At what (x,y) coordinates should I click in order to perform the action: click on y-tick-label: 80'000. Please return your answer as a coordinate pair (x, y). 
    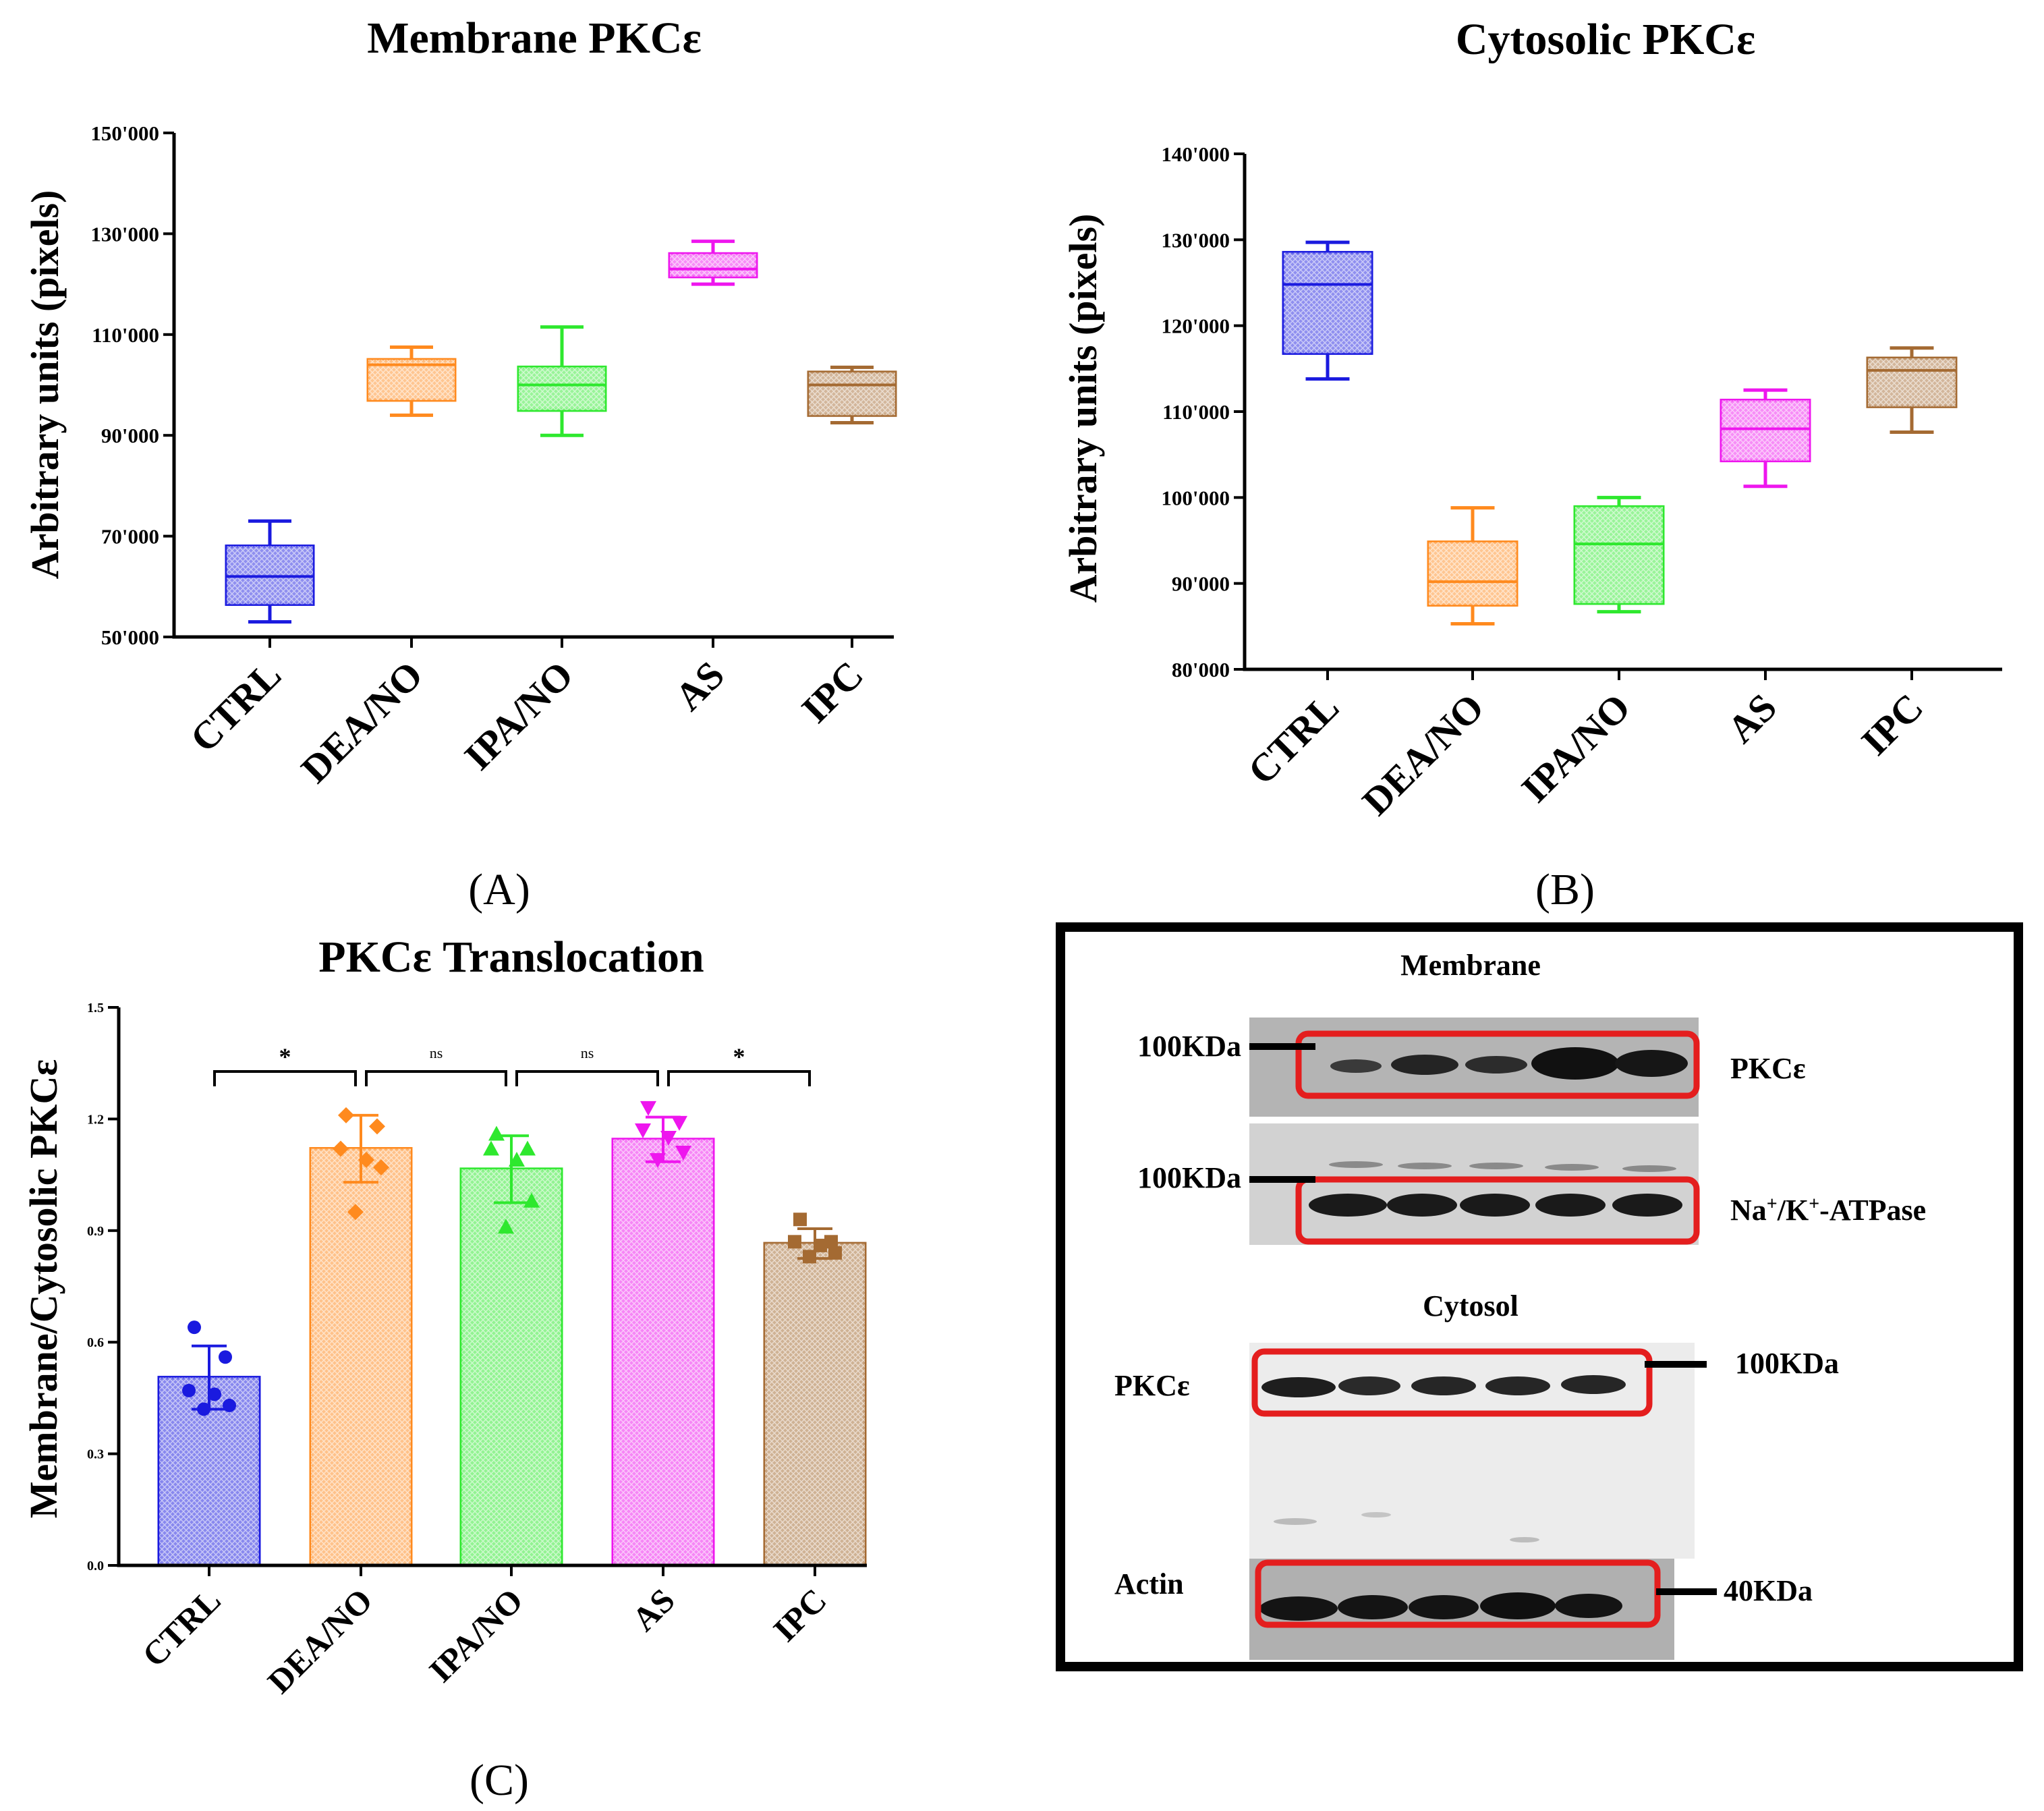
    Looking at the image, I should click on (1201, 669).